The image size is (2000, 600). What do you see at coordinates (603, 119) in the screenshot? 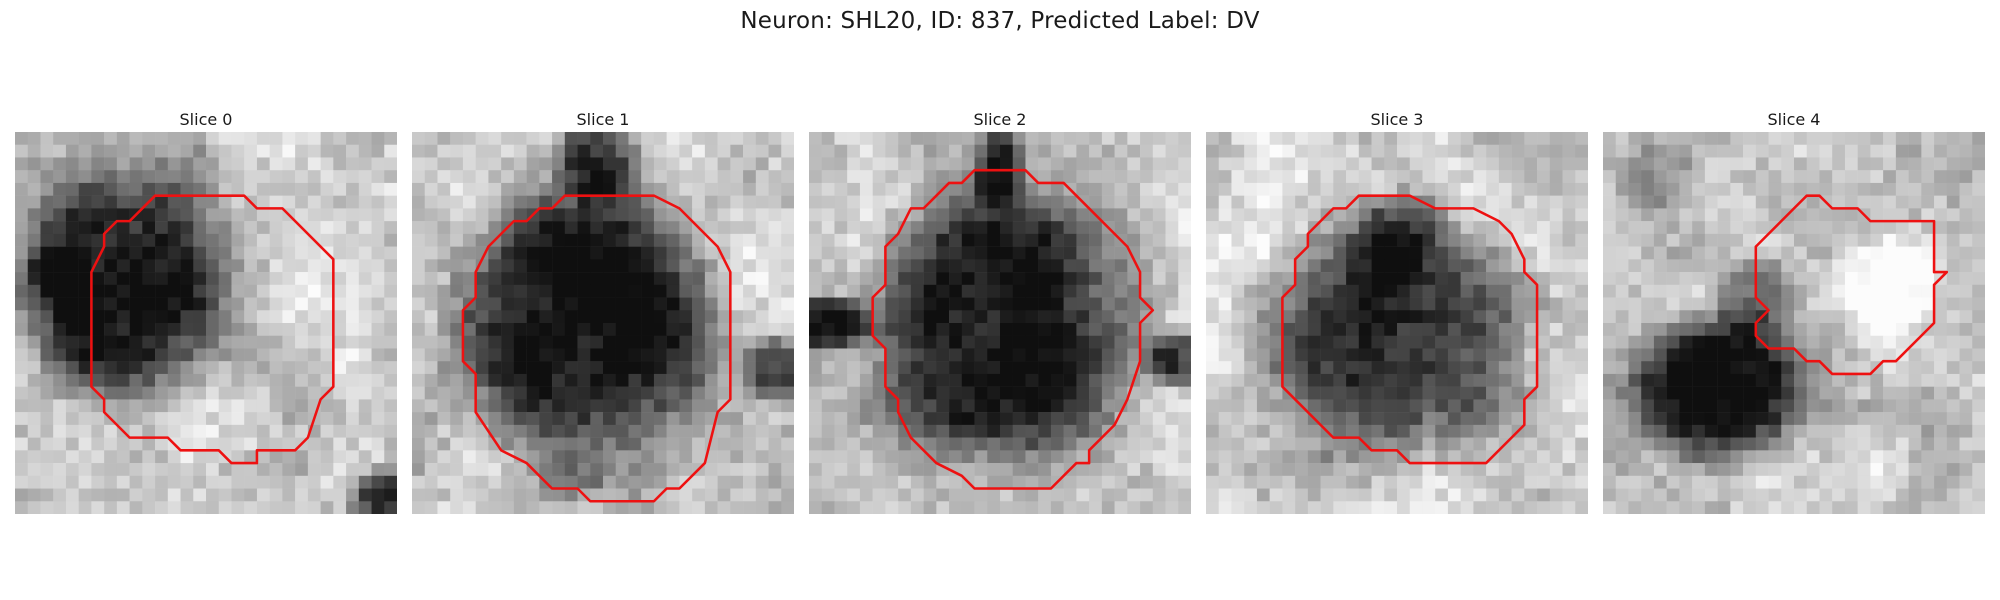
I see `slice-title-1: Slice 1` at bounding box center [603, 119].